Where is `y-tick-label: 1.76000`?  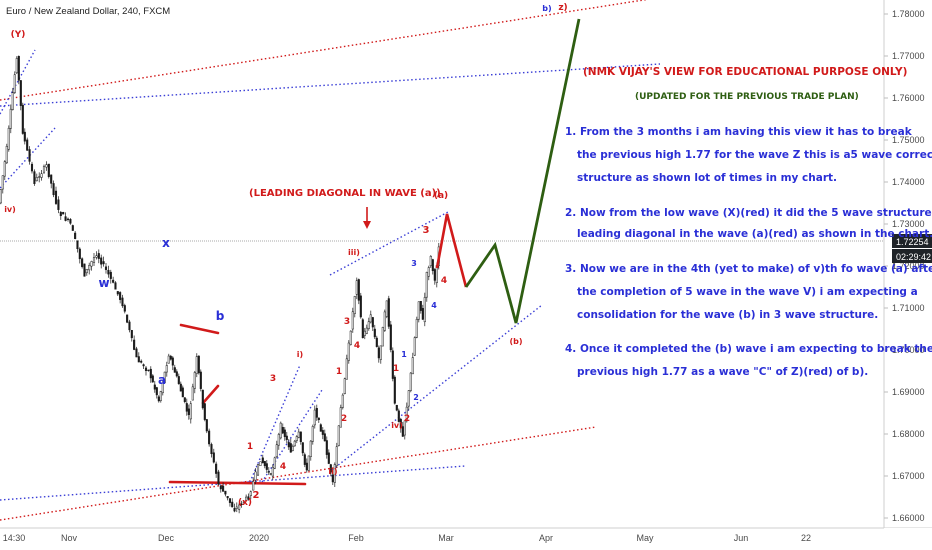
y-tick-label: 1.76000 is located at coordinates (908, 98).